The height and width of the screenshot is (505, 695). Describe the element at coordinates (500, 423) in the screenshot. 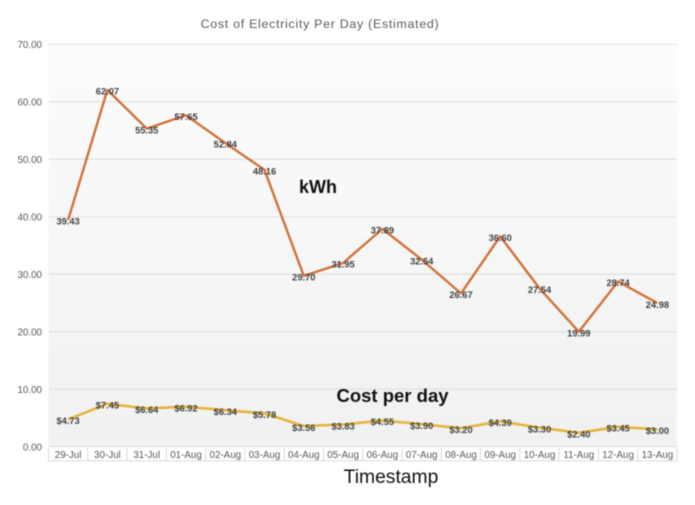

I see `svg-text: $4.39` at that location.